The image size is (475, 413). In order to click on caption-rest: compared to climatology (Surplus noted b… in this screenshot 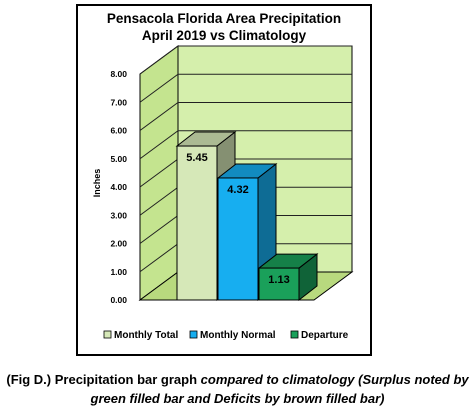, I will do `click(279, 389)`.